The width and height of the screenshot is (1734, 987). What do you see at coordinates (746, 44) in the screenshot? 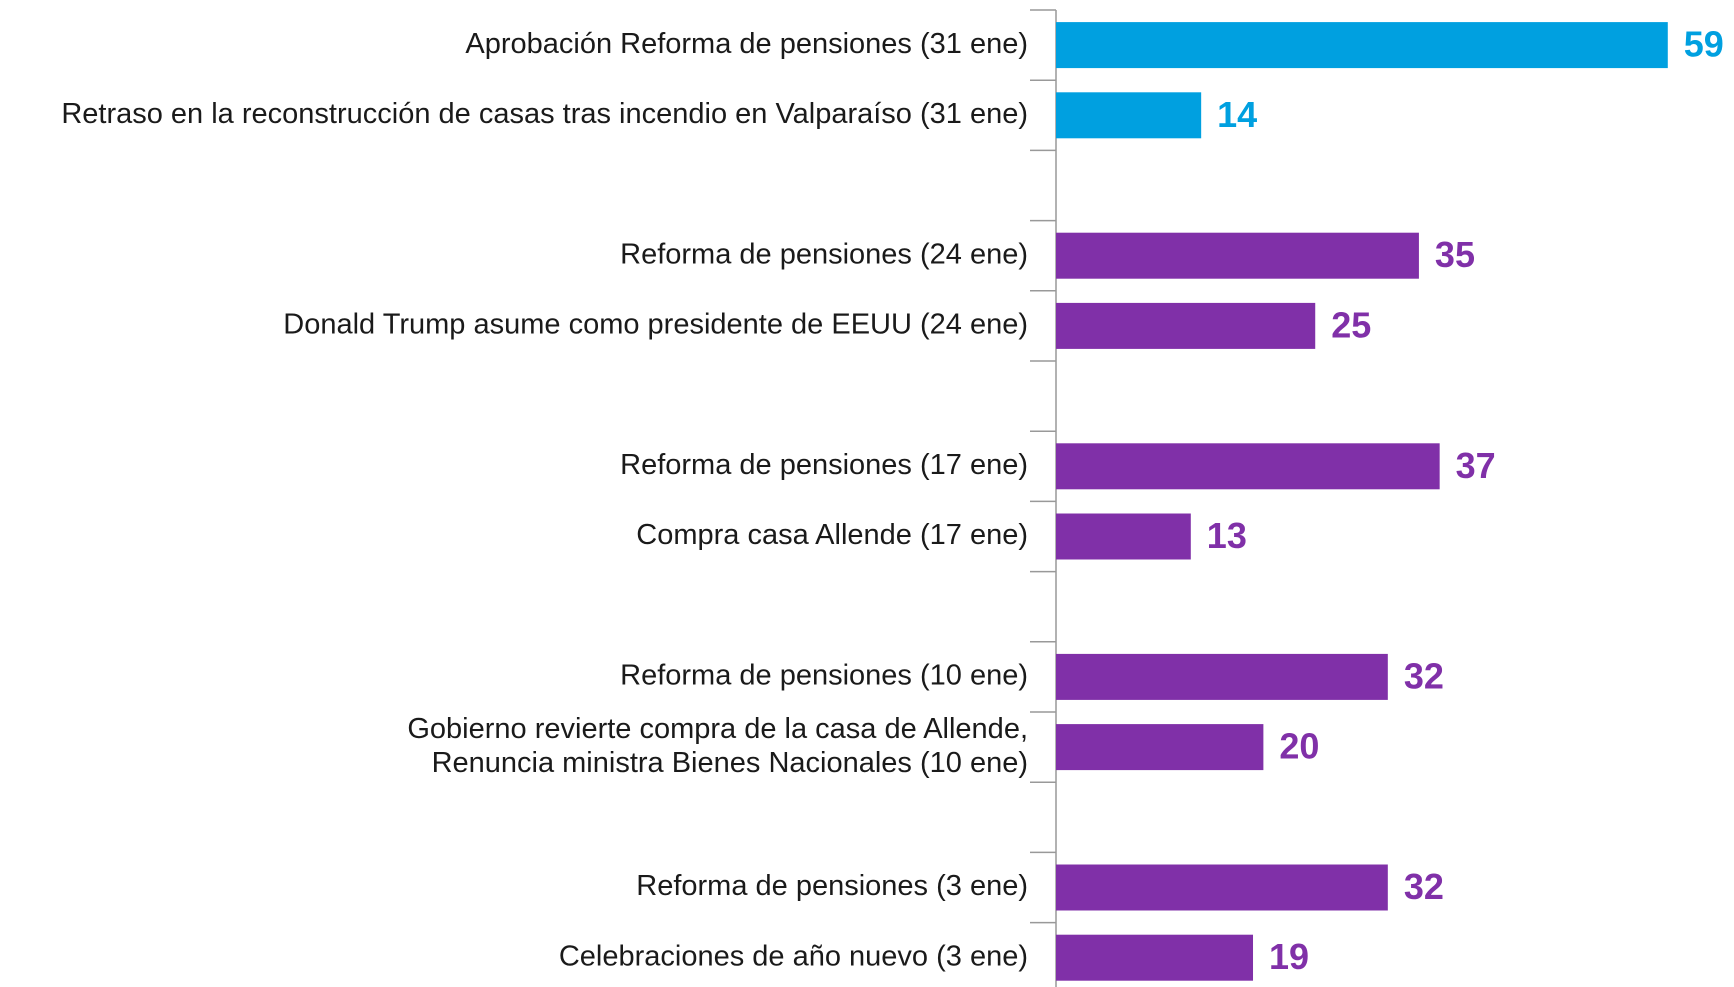
I see `category-label: Aprobación Reforma de pensiones (31 ene)` at bounding box center [746, 44].